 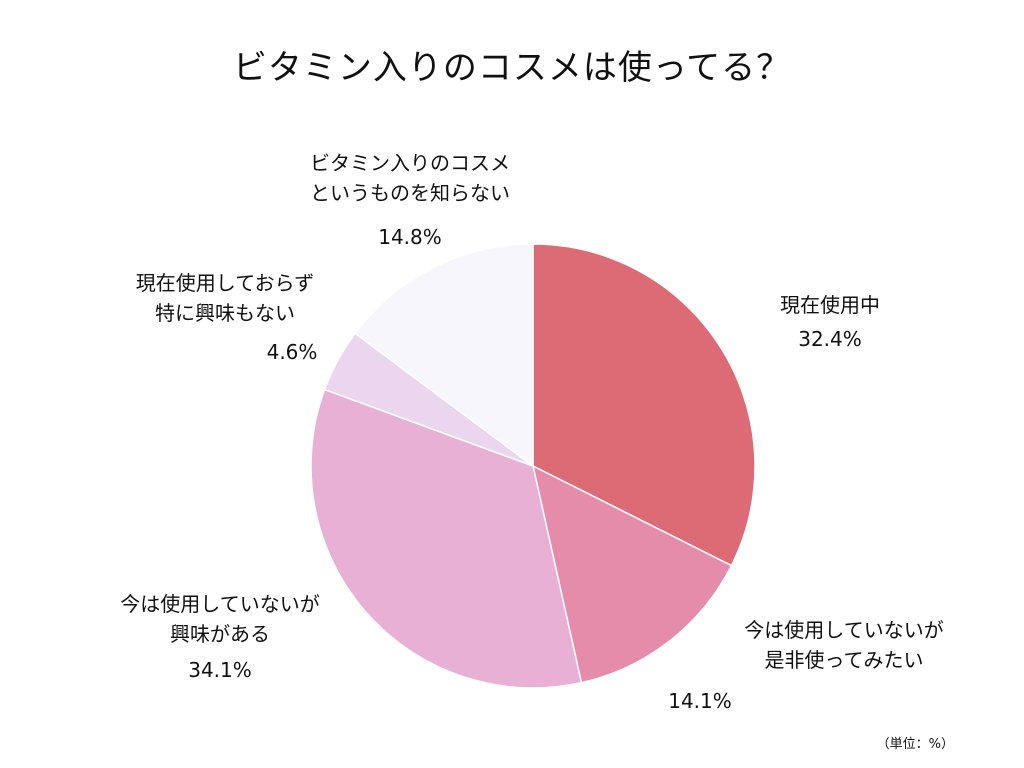 What do you see at coordinates (830, 339) in the screenshot?
I see `slice-percent: 32.4%` at bounding box center [830, 339].